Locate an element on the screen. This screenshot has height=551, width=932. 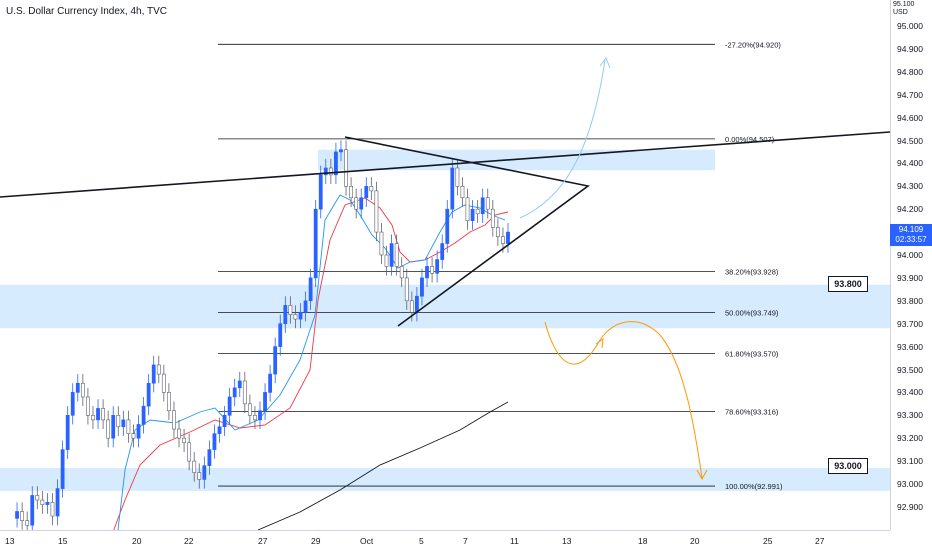
fib-label-3: 50.00%(93.749) is located at coordinates (752, 312).